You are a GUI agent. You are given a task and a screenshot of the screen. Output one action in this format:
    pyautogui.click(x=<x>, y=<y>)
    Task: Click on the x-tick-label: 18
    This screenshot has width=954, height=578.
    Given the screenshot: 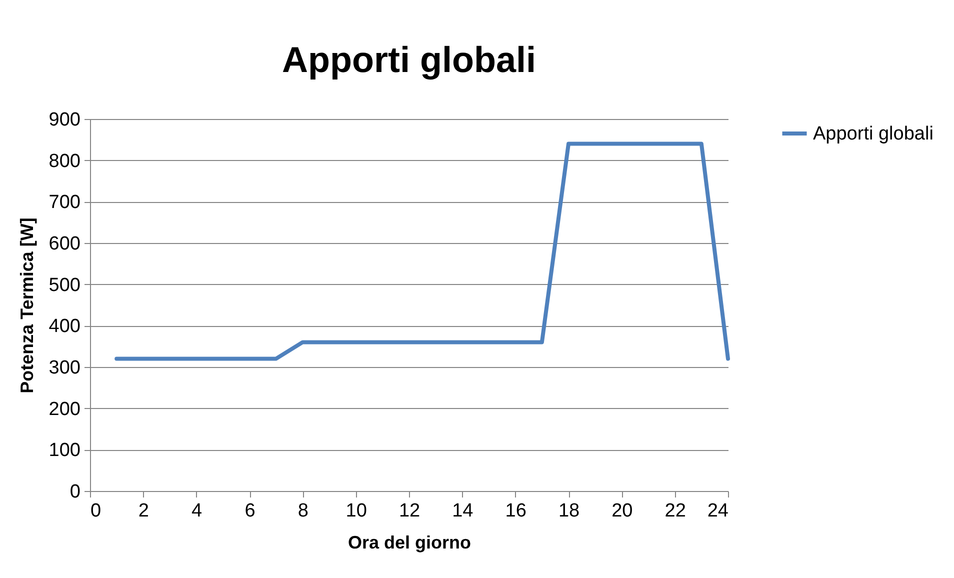 What is the action you would take?
    pyautogui.click(x=569, y=511)
    